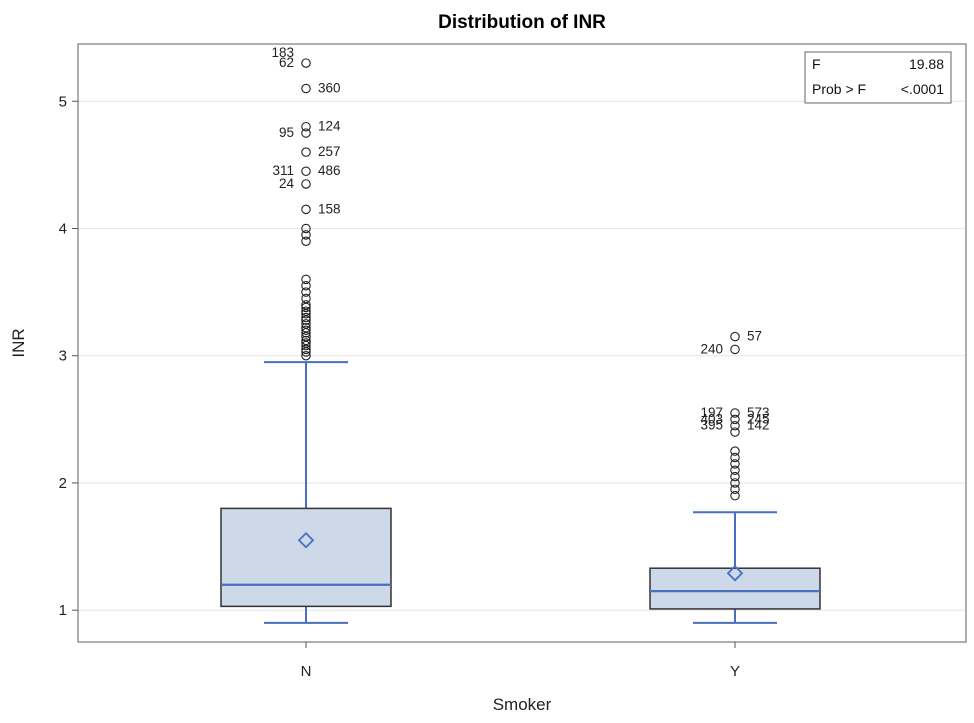 Image resolution: width=974 pixels, height=723 pixels. Describe the element at coordinates (711, 418) in the screenshot. I see `outlier-label: 403` at that location.